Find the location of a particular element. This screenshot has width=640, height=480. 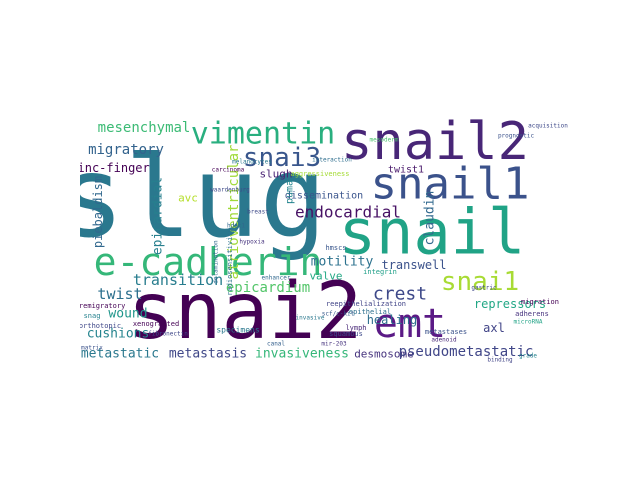

cloud-word: integrin is located at coordinates (380, 272).